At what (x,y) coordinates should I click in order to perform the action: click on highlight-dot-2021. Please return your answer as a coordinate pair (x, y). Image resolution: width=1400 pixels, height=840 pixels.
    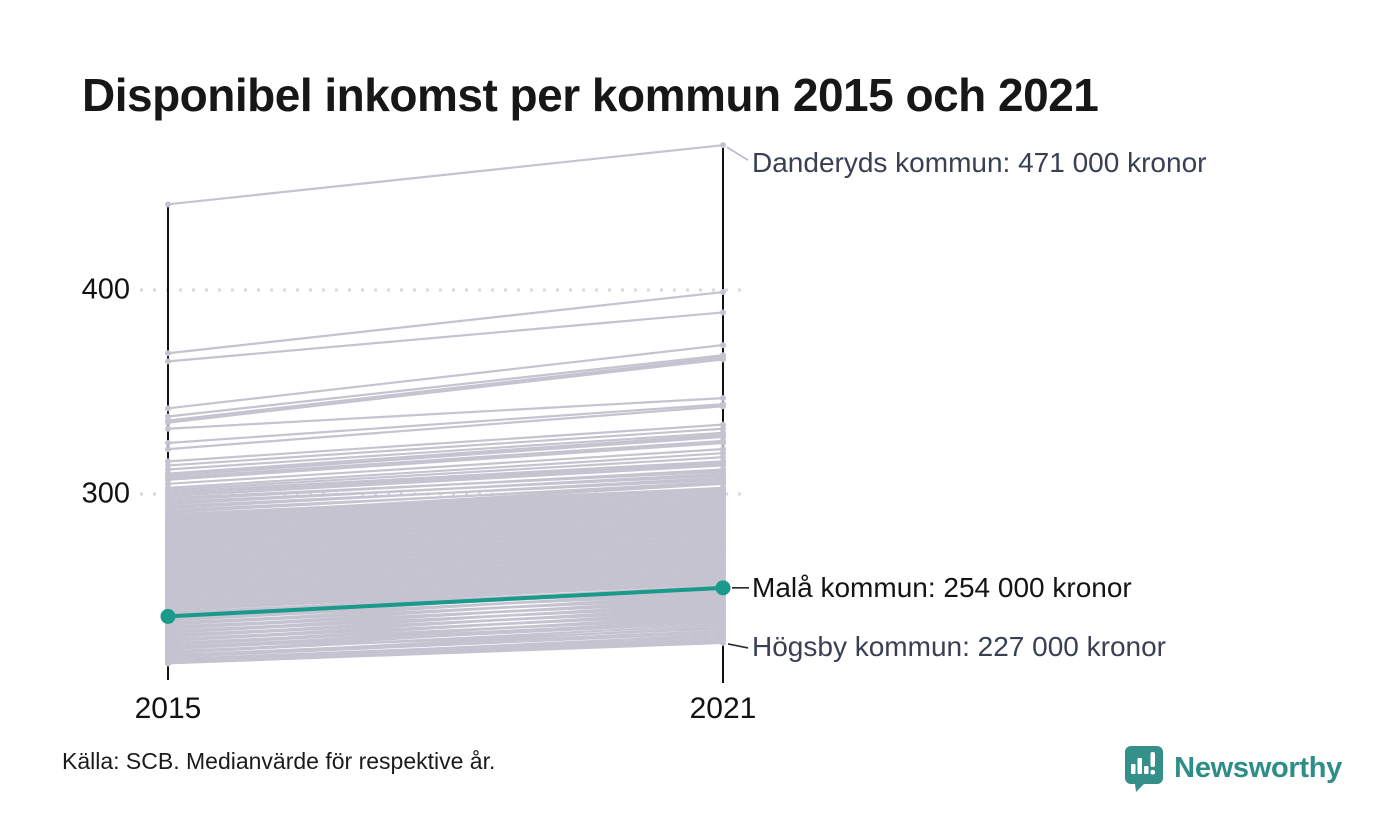
    Looking at the image, I should click on (723, 588).